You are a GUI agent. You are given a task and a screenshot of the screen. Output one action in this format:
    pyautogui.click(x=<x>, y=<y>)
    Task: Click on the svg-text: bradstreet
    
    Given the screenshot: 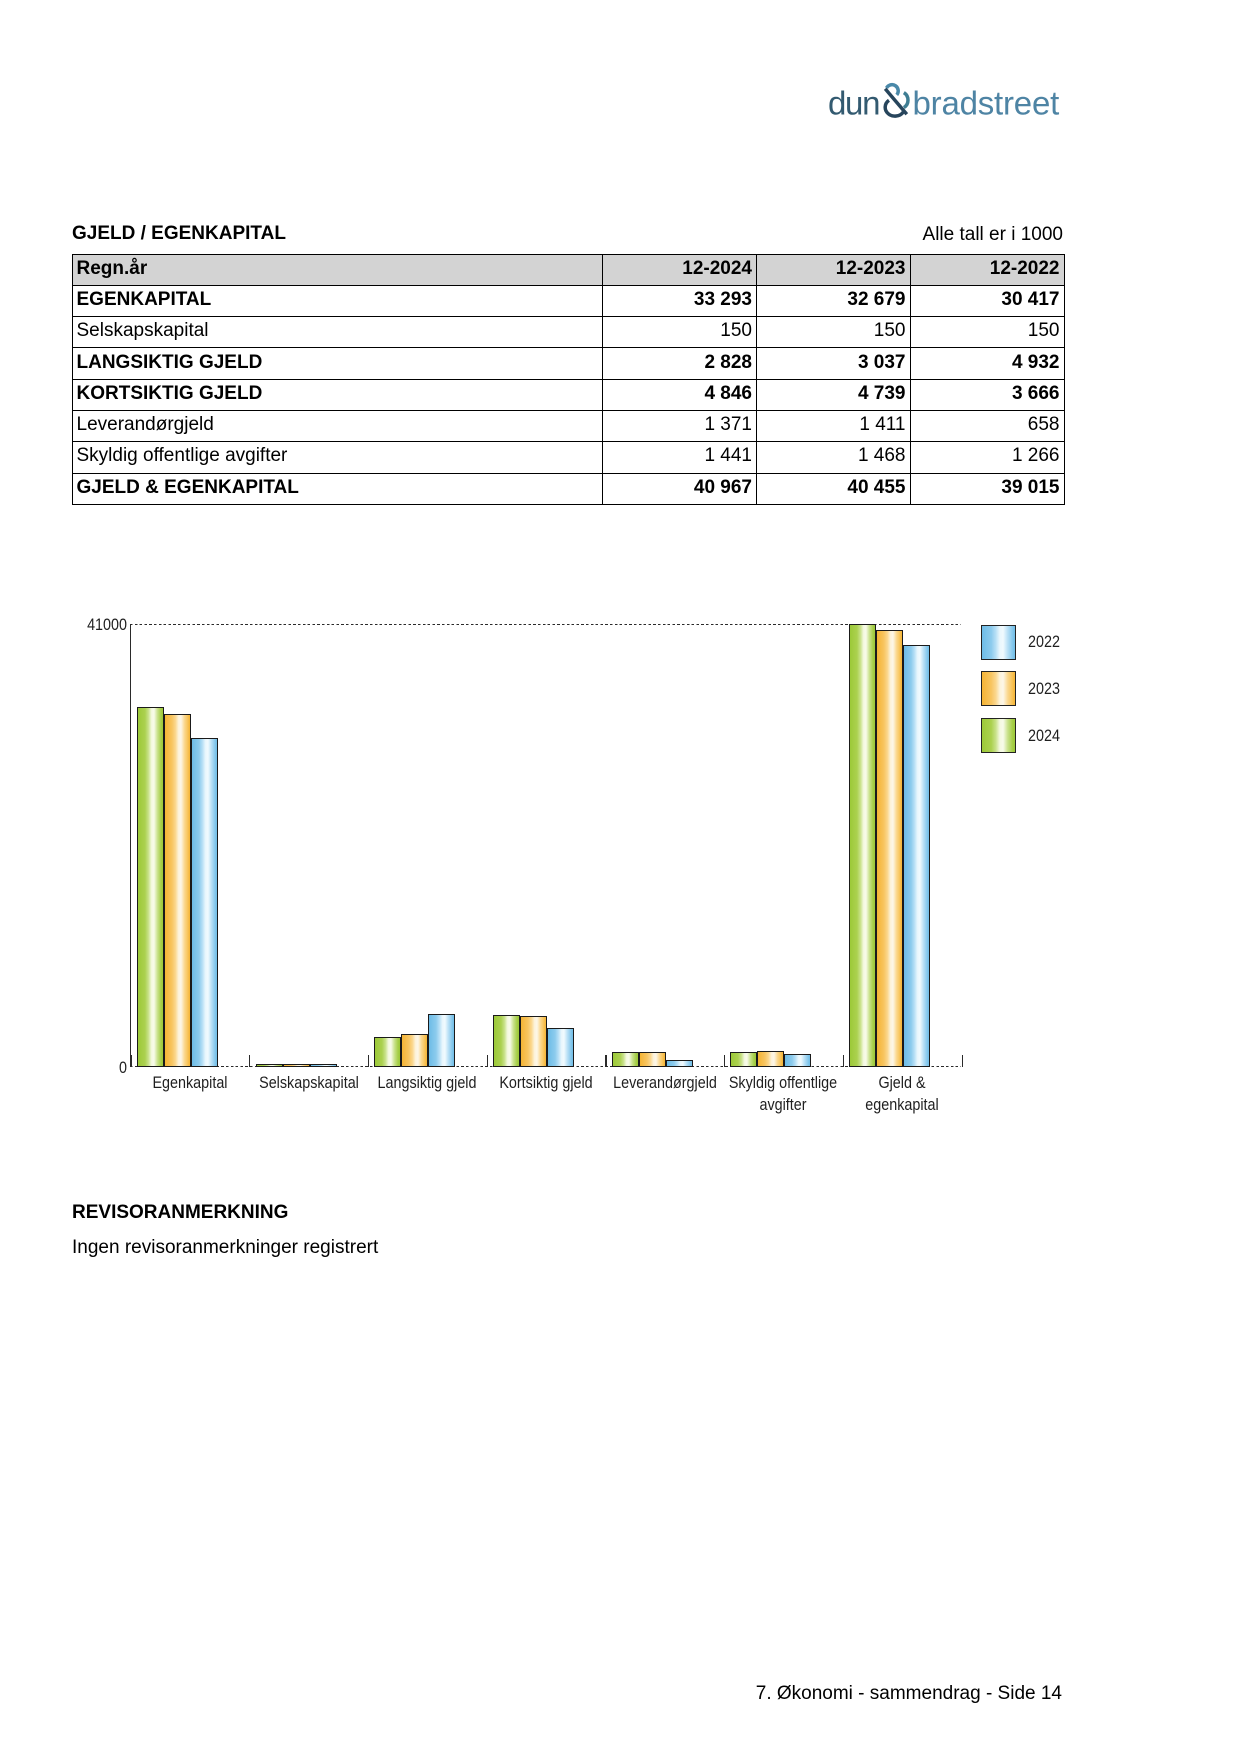 What is the action you would take?
    pyautogui.click(x=986, y=102)
    